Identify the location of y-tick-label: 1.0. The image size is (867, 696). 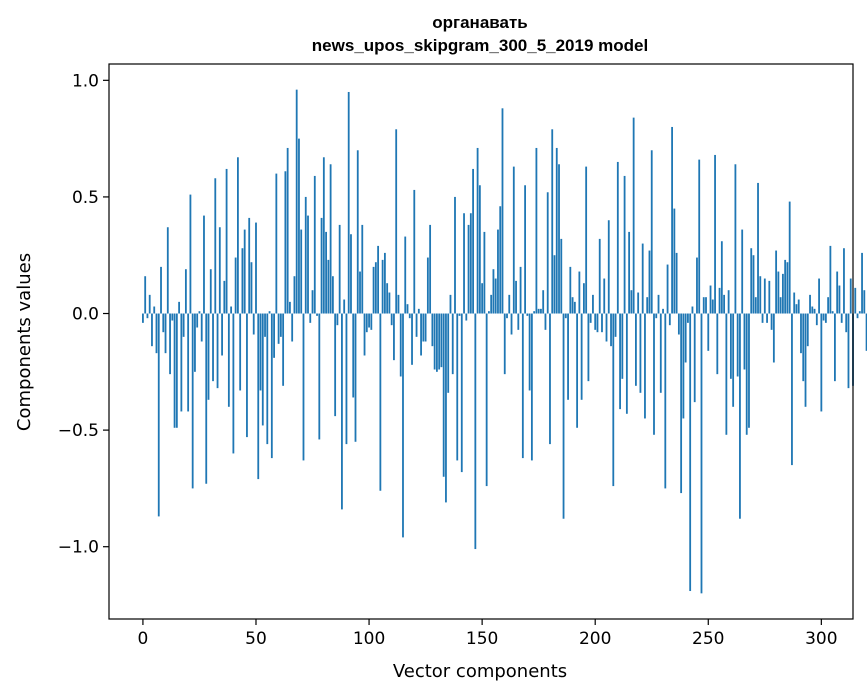
(85, 81).